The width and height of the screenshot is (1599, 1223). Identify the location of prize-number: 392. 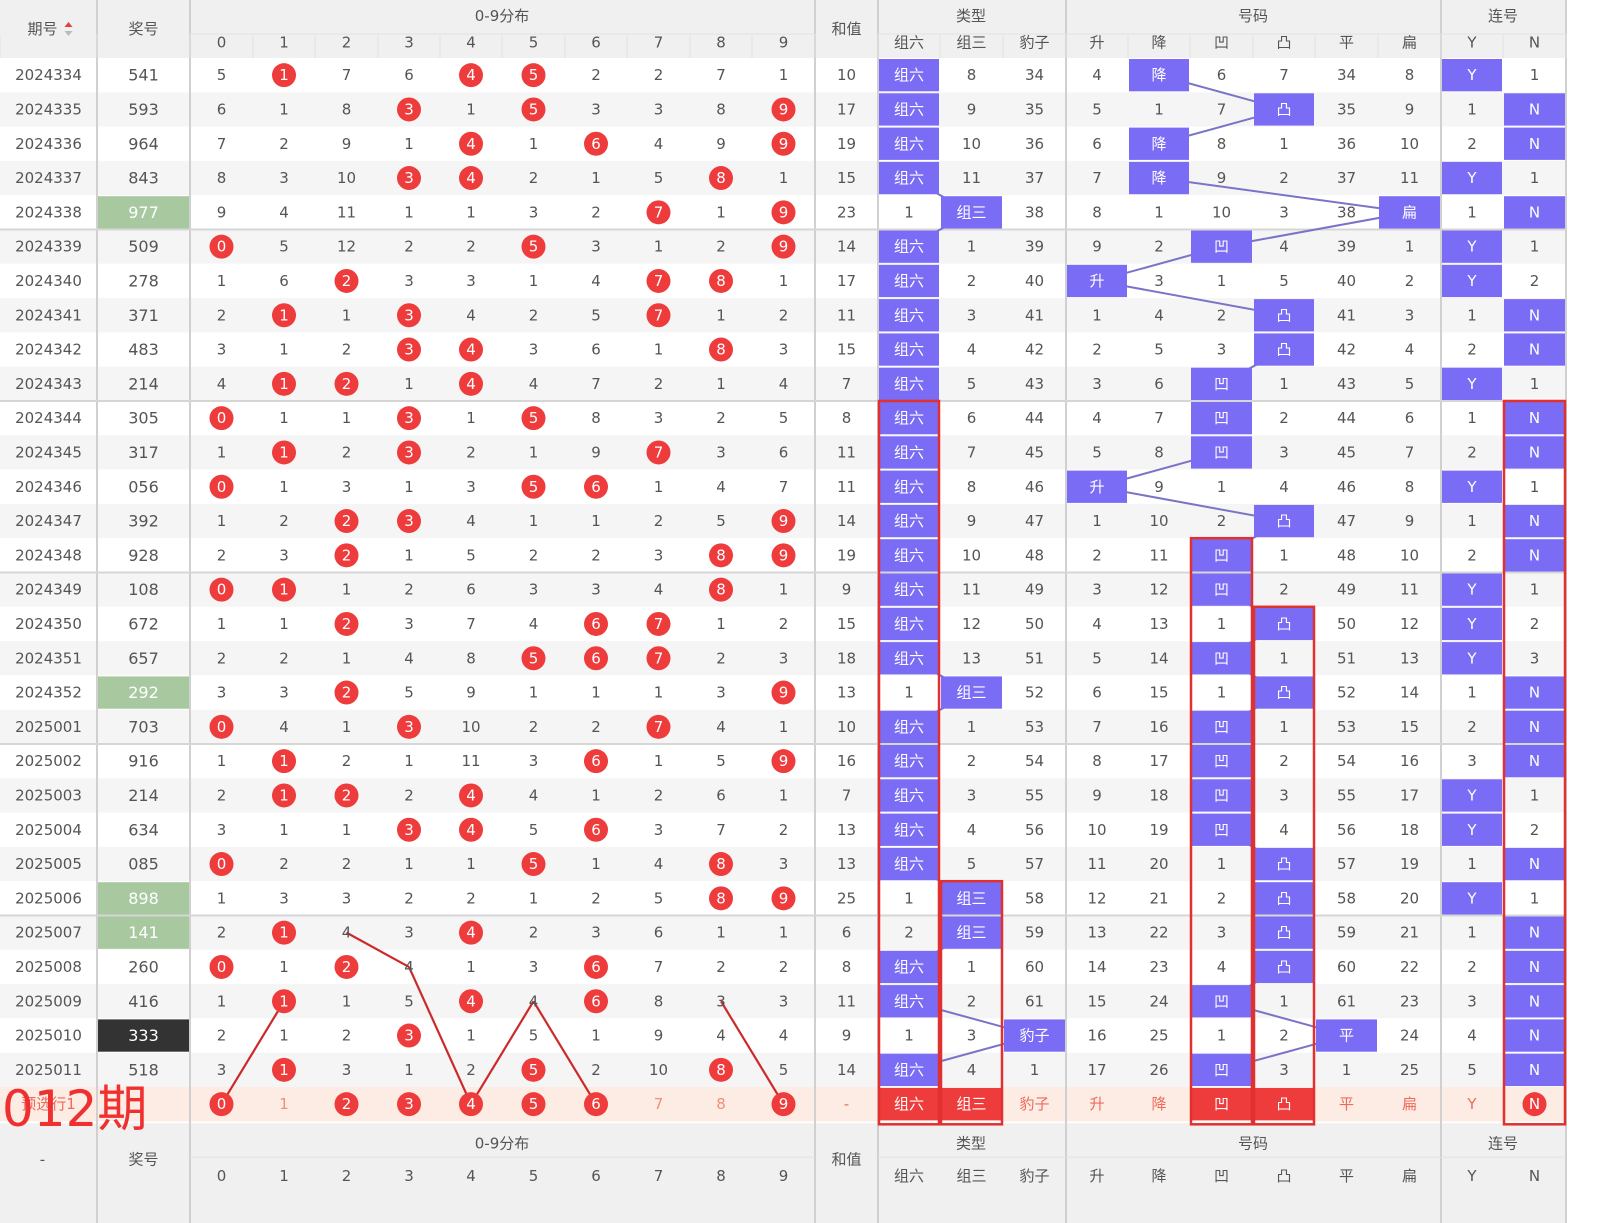
(143, 521).